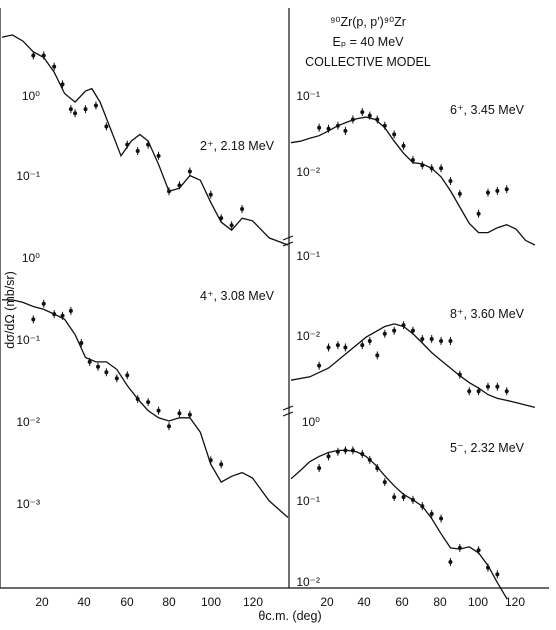 This screenshot has height=630, width=556. What do you see at coordinates (487, 448) in the screenshot?
I see `panel-label-5minus: 5⁻, 2.32 MeV` at bounding box center [487, 448].